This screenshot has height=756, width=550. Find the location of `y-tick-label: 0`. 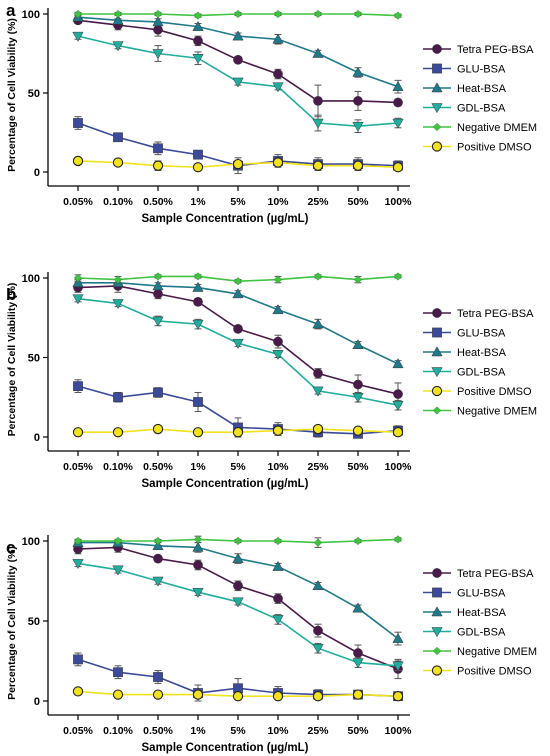

y-tick-label: 0 is located at coordinates (37, 702).